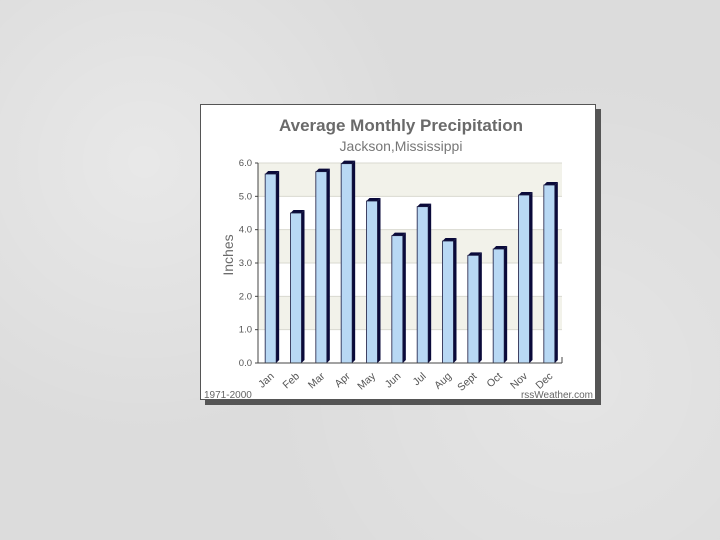 The height and width of the screenshot is (540, 720). I want to click on x-category-label: Apr, so click(342, 380).